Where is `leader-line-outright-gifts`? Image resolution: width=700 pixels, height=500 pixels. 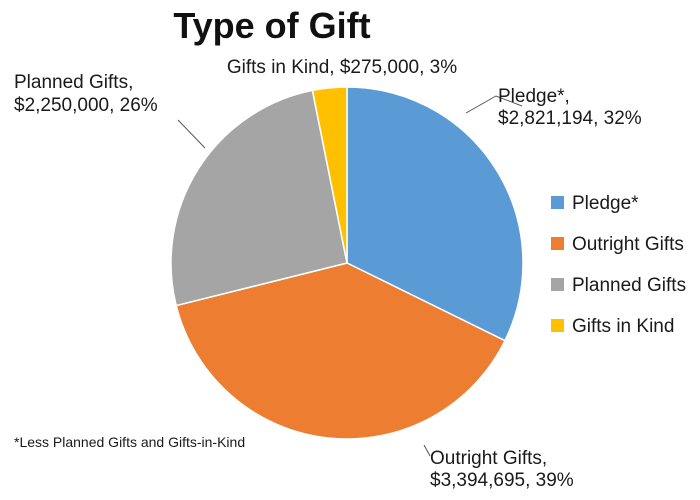
leader-line-outright-gifts is located at coordinates (427, 450).